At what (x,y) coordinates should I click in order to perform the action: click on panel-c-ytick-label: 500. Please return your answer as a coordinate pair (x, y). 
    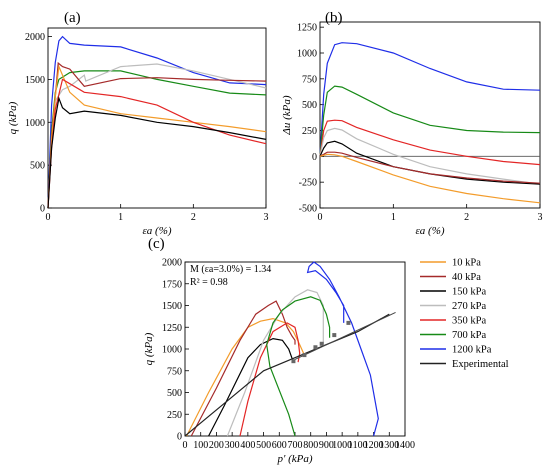
    Looking at the image, I should click on (174, 393).